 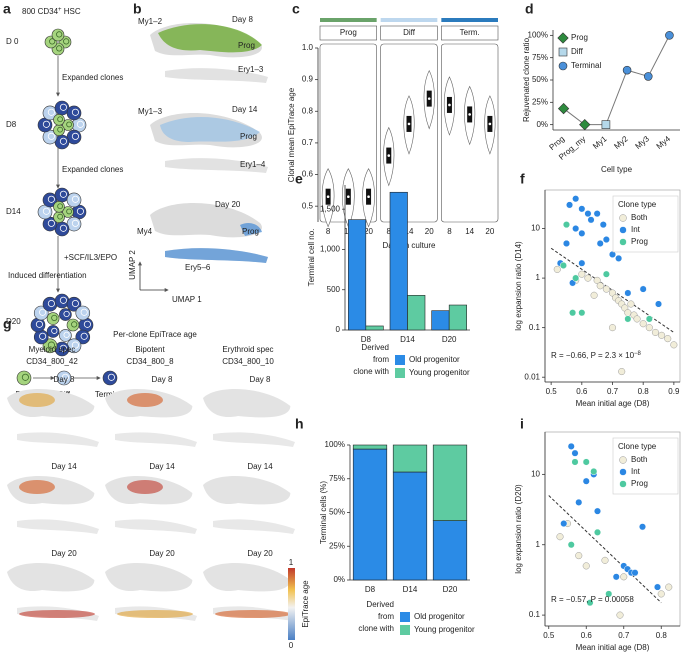 What do you see at coordinates (593, 355) in the screenshot?
I see `annotation-text: R = −0.66, P = 2.3 × 10` at bounding box center [593, 355].